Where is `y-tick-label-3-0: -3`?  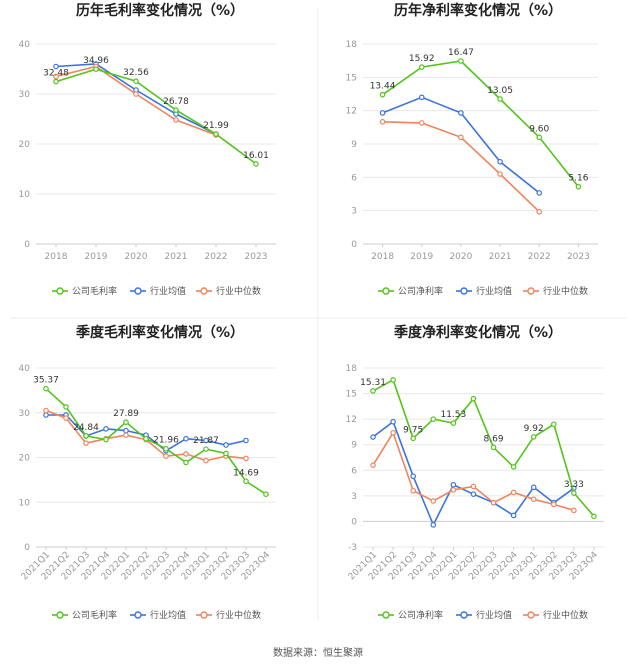
y-tick-label-3-0: -3 is located at coordinates (352, 548).